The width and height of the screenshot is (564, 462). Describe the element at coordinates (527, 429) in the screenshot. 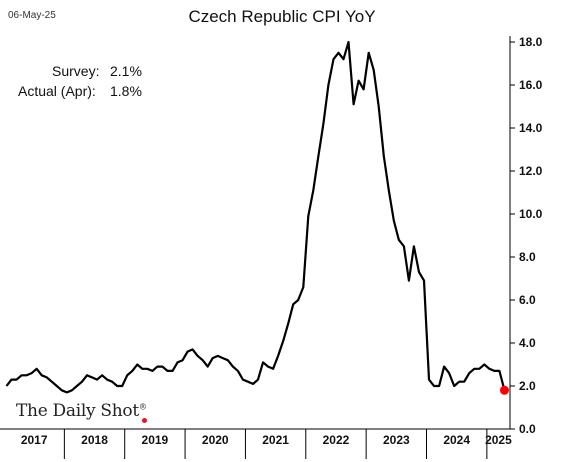

I see `y-tick-label: 0.0` at that location.